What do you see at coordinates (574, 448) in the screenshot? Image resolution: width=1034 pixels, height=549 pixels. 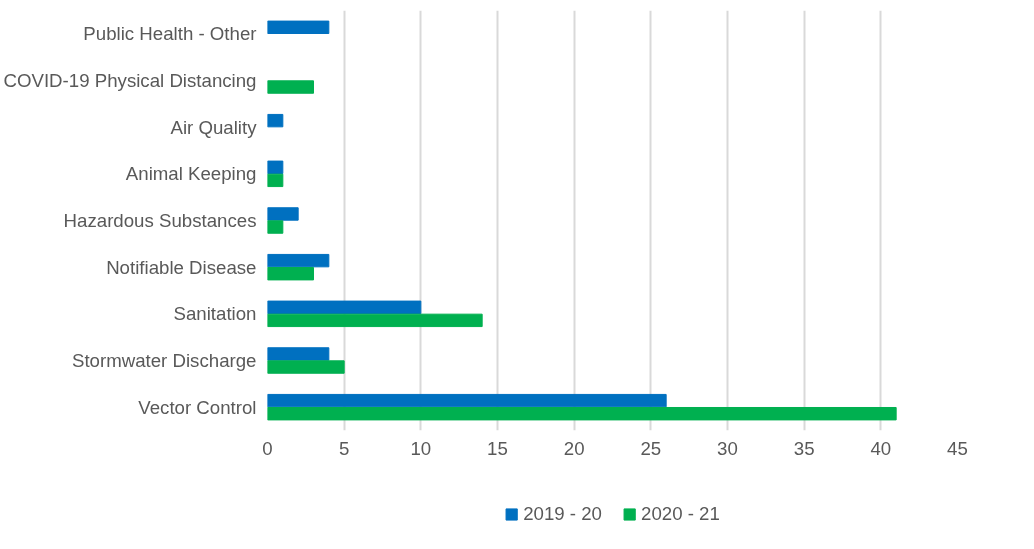 I see `x-tick-label: 20` at bounding box center [574, 448].